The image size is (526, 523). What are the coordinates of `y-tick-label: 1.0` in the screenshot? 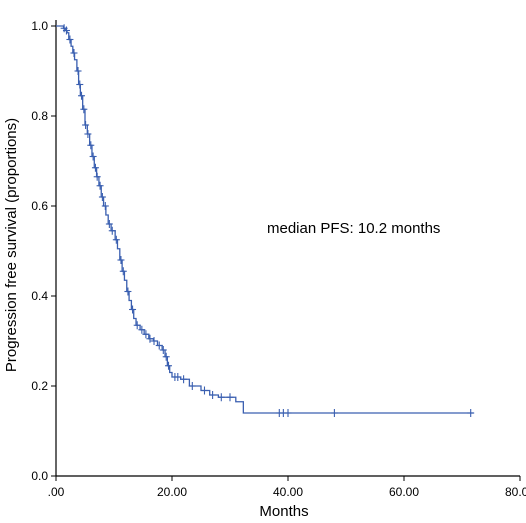 It's located at (39, 26).